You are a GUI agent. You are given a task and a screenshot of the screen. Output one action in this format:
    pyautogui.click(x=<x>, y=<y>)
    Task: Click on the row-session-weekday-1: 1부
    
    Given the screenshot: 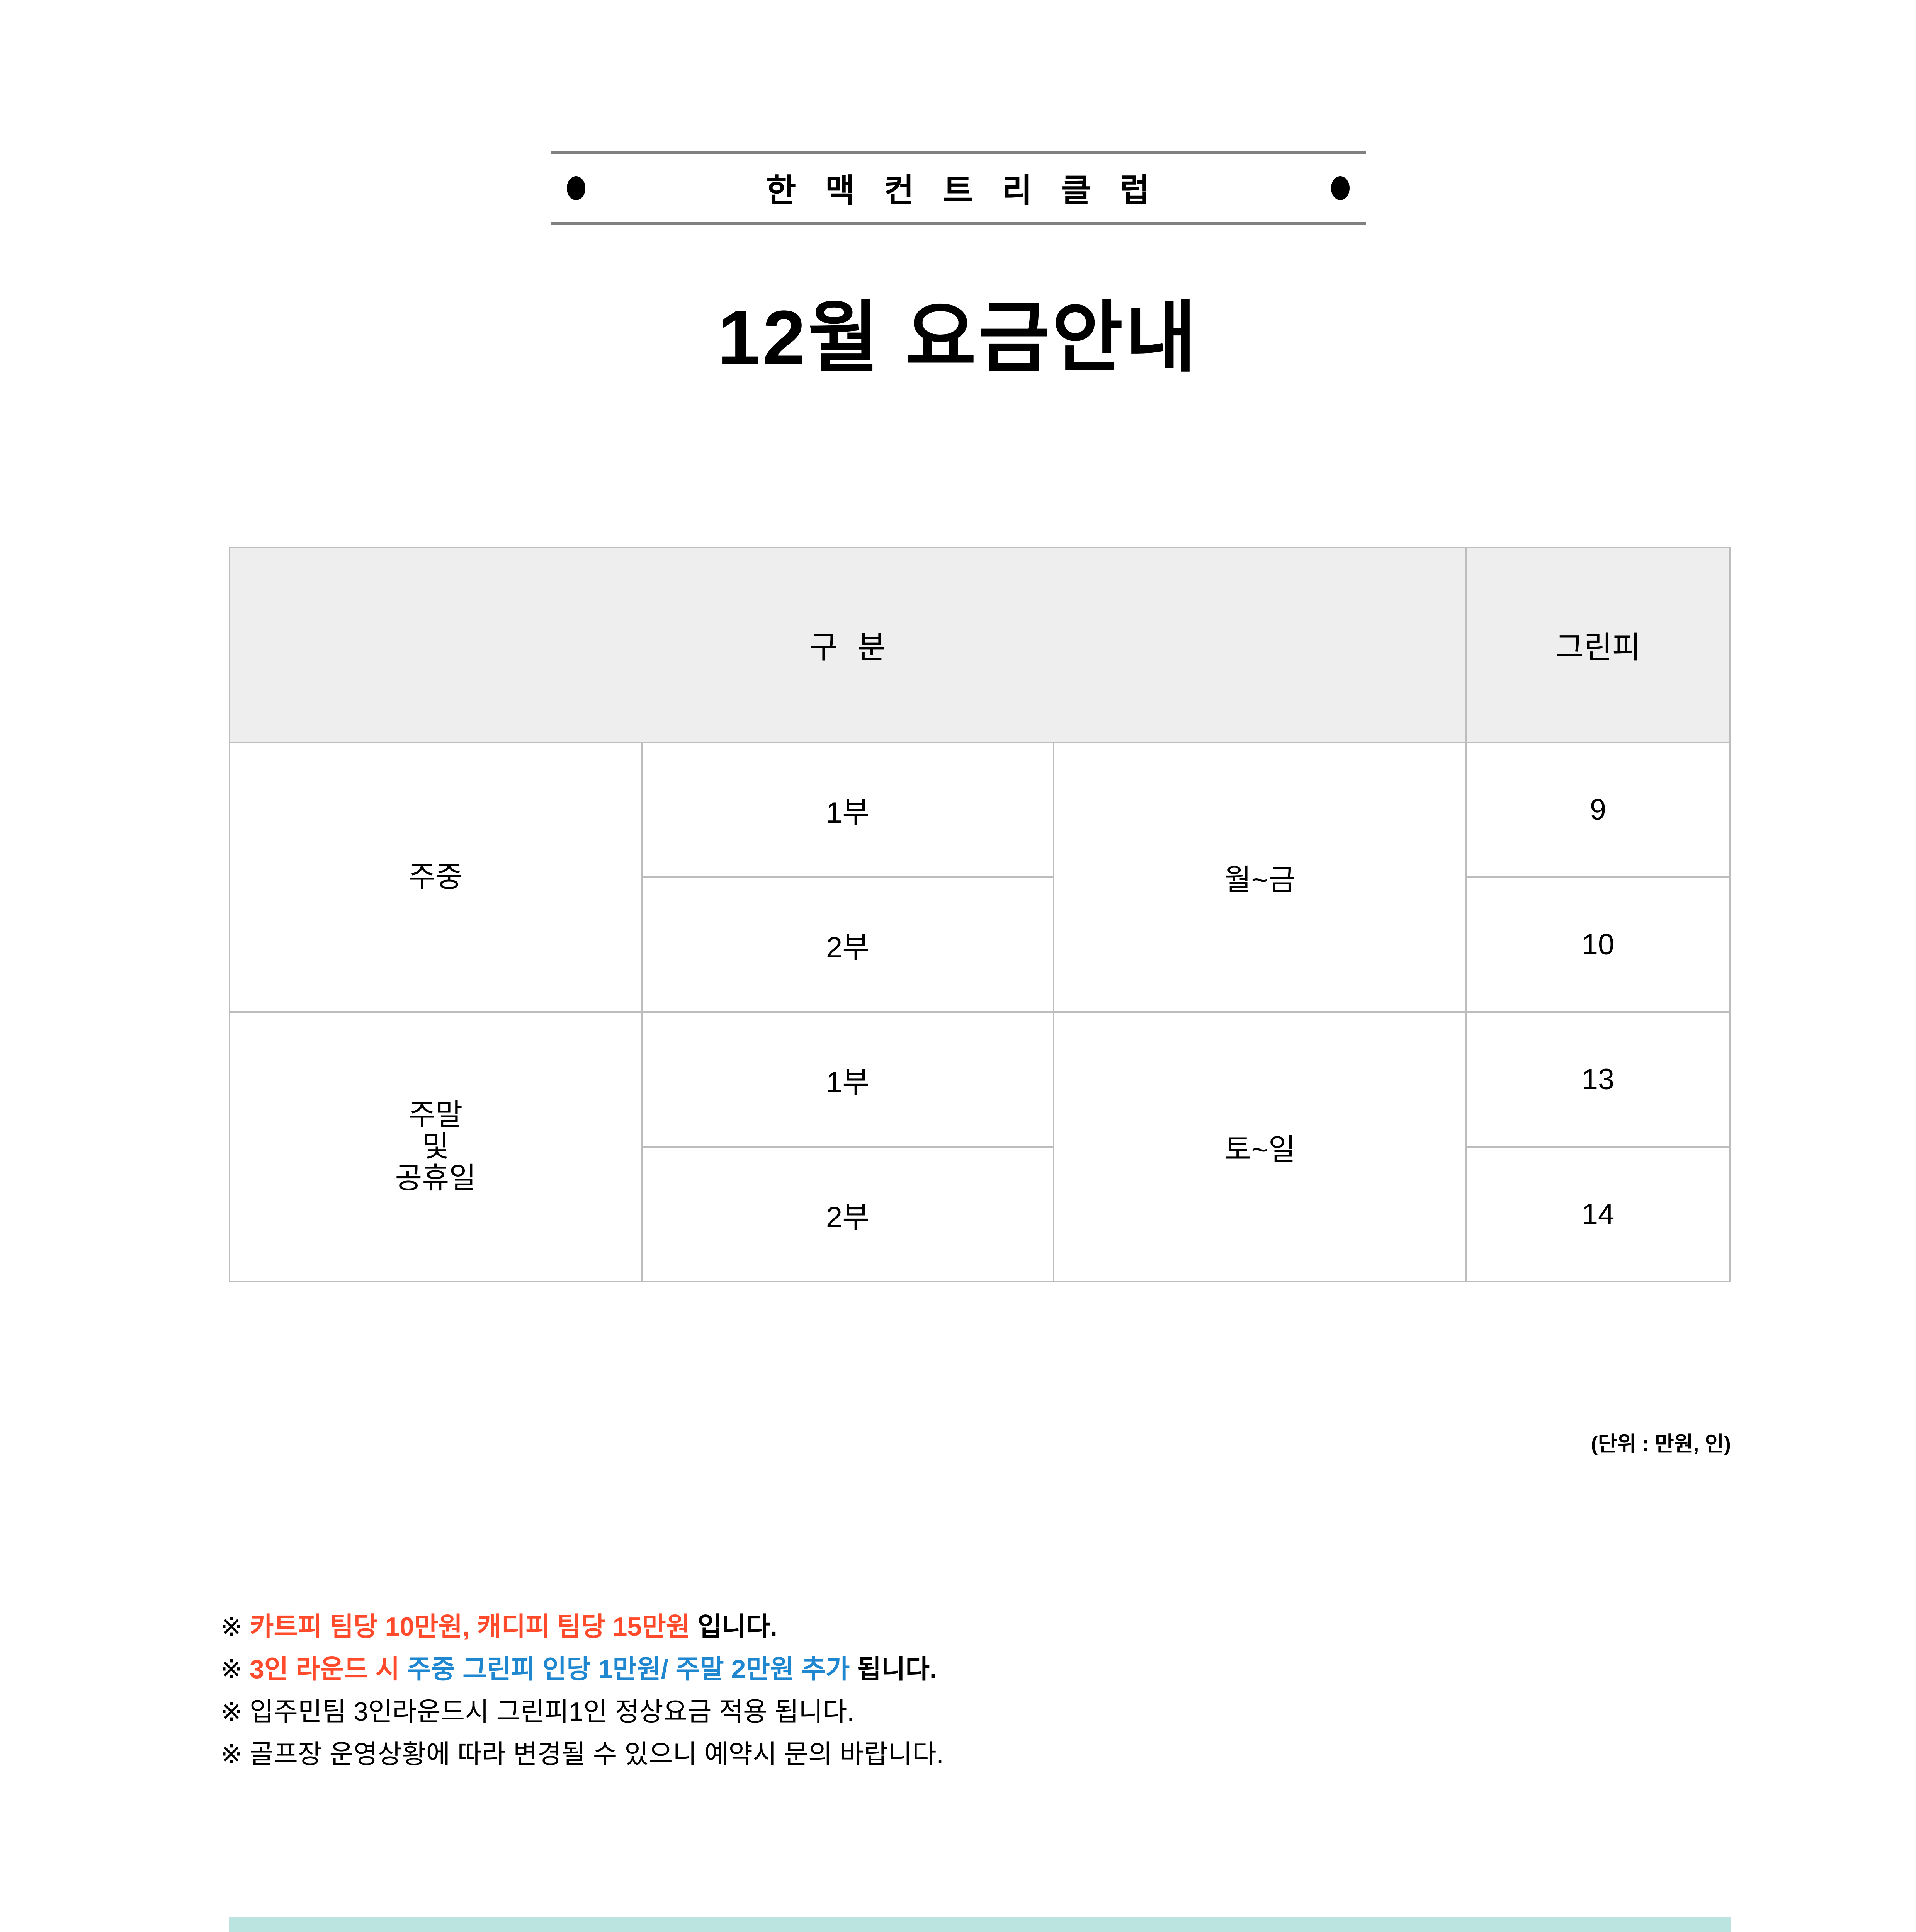 What is the action you would take?
    pyautogui.click(x=848, y=810)
    